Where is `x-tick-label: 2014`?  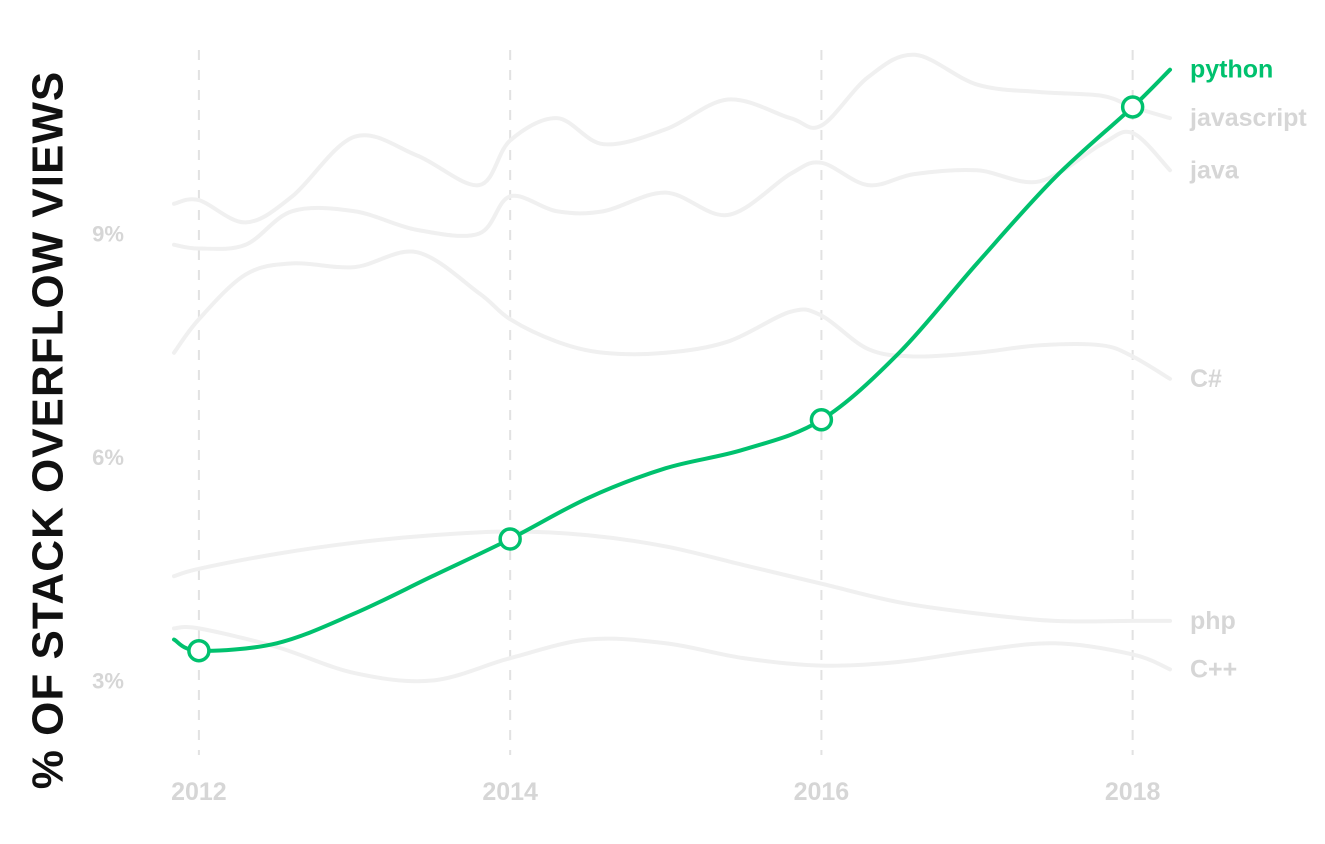
x-tick-label: 2014 is located at coordinates (510, 792).